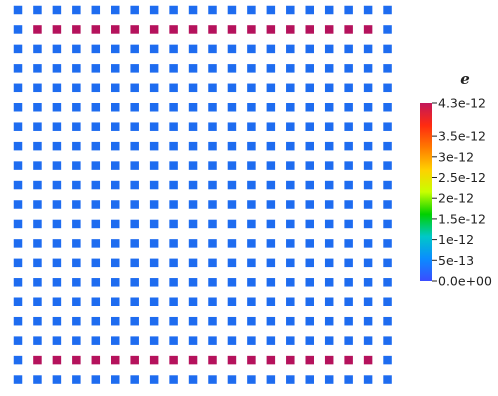 The image size is (498, 396). Describe the element at coordinates (462, 136) in the screenshot. I see `colorbar-tick-label: 3.5e-12` at that location.